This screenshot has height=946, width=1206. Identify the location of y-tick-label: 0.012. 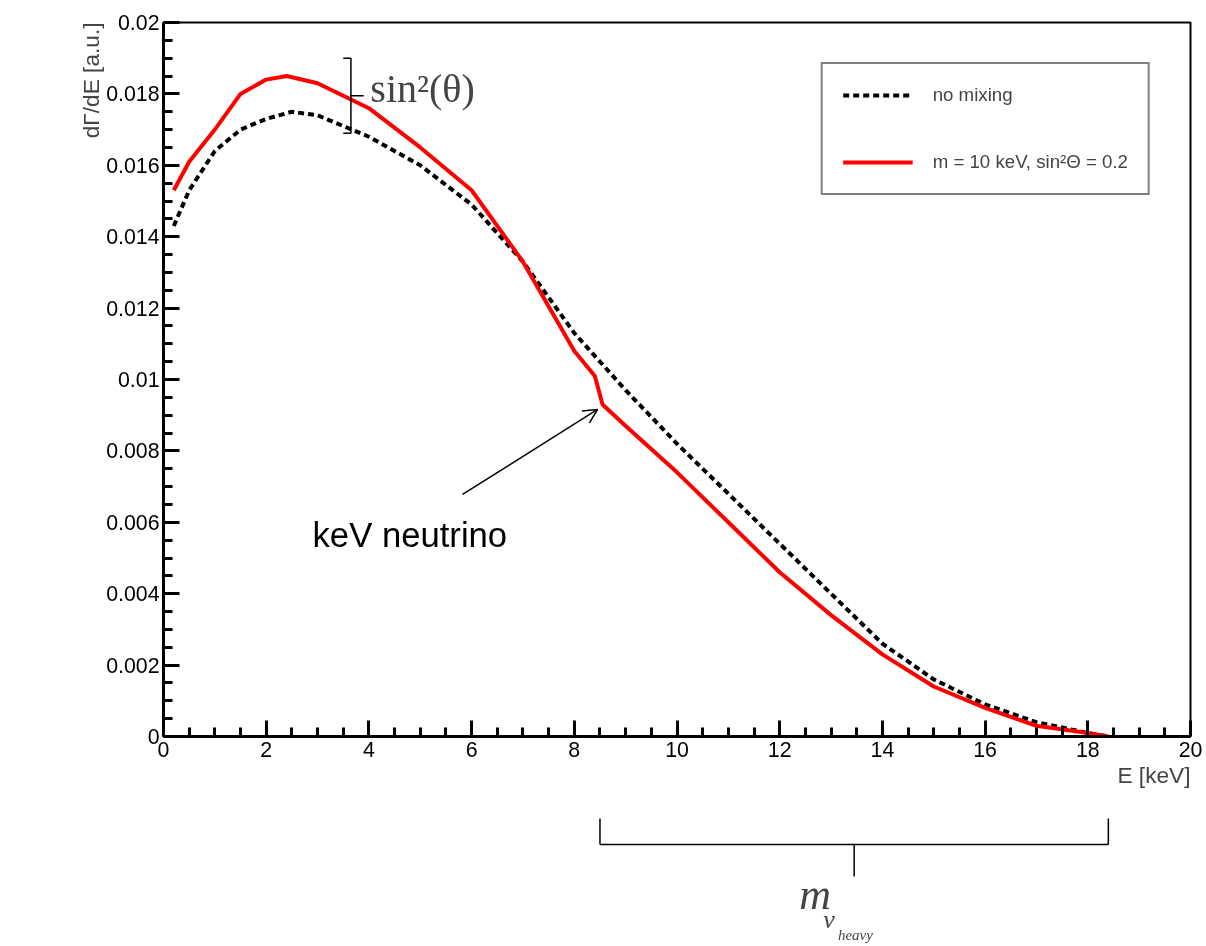
(133, 308).